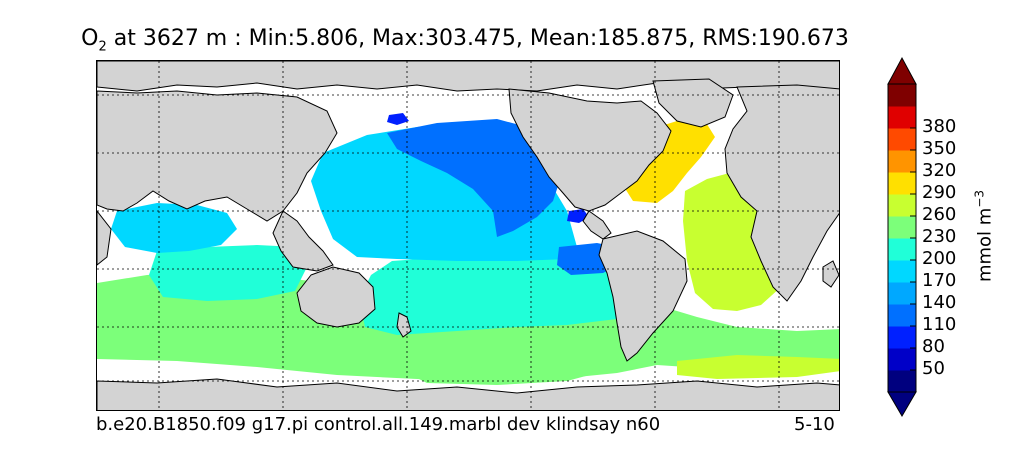 The height and width of the screenshot is (466, 1024). I want to click on field-southern-atlantic-band, so click(758, 367).